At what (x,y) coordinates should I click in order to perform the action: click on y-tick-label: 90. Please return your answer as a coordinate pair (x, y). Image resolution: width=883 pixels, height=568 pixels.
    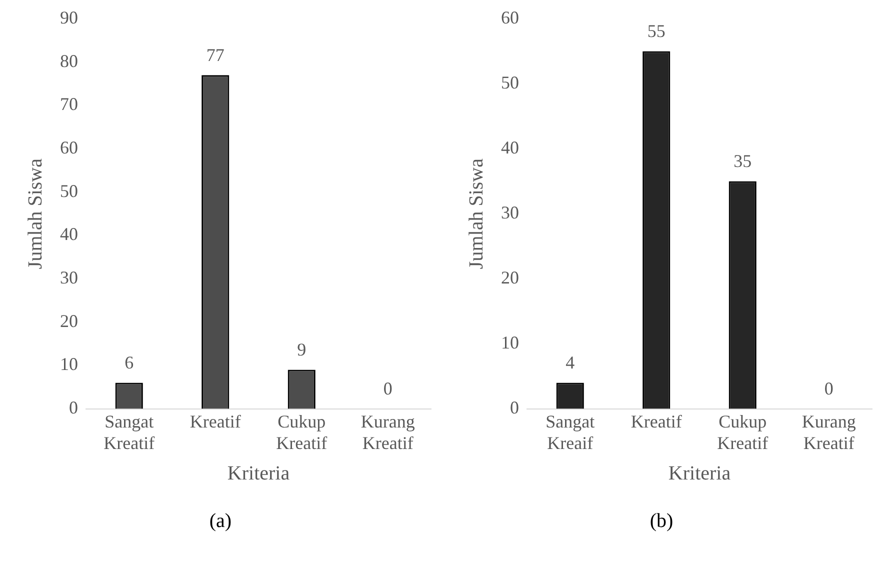
    Looking at the image, I should click on (69, 18).